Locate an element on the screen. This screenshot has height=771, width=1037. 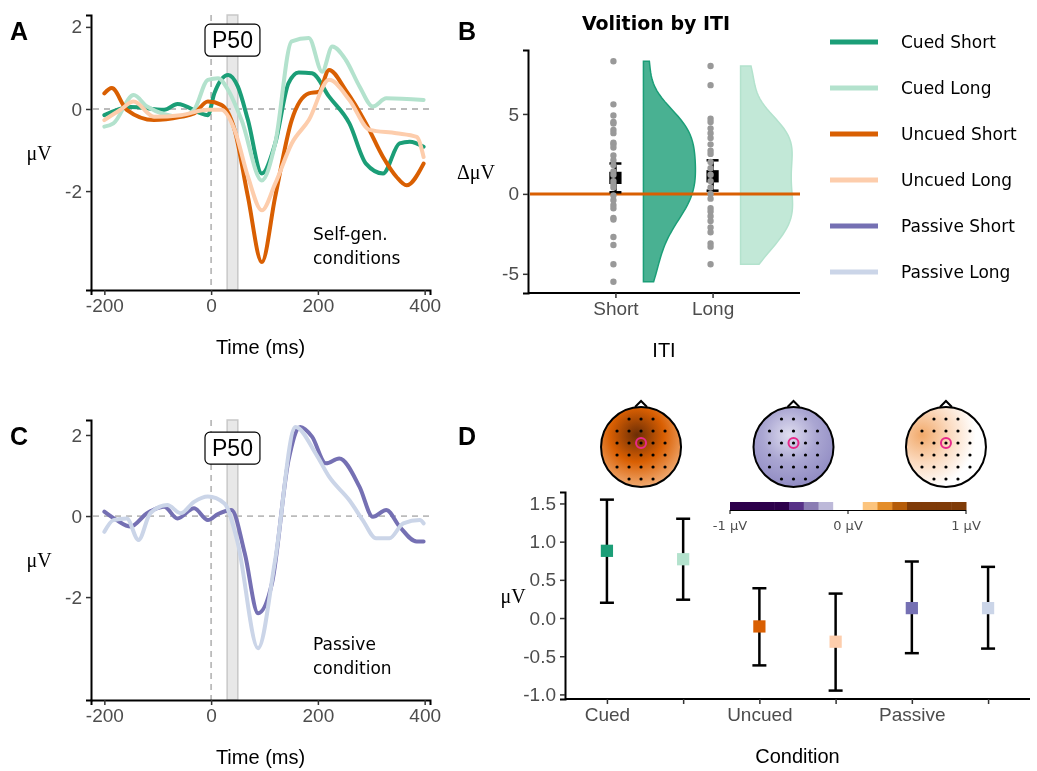
legend-label: Cued Long is located at coordinates (946, 88).